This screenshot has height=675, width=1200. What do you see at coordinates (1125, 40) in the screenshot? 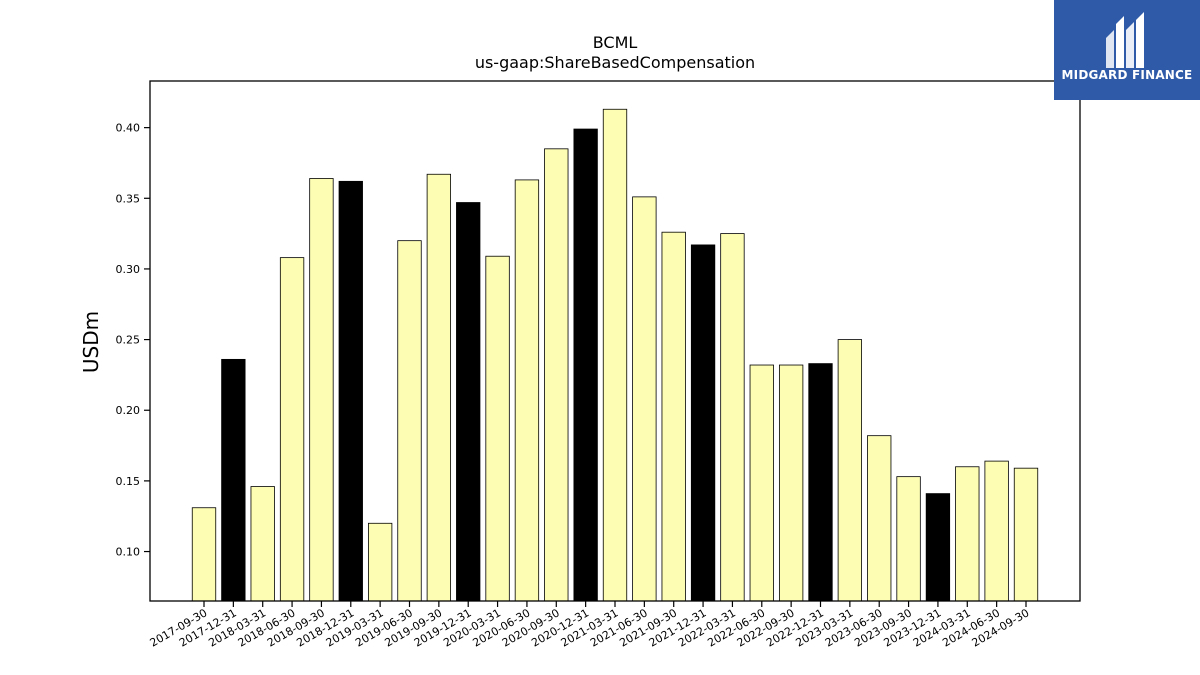
I see `logo-mark-icon` at bounding box center [1125, 40].